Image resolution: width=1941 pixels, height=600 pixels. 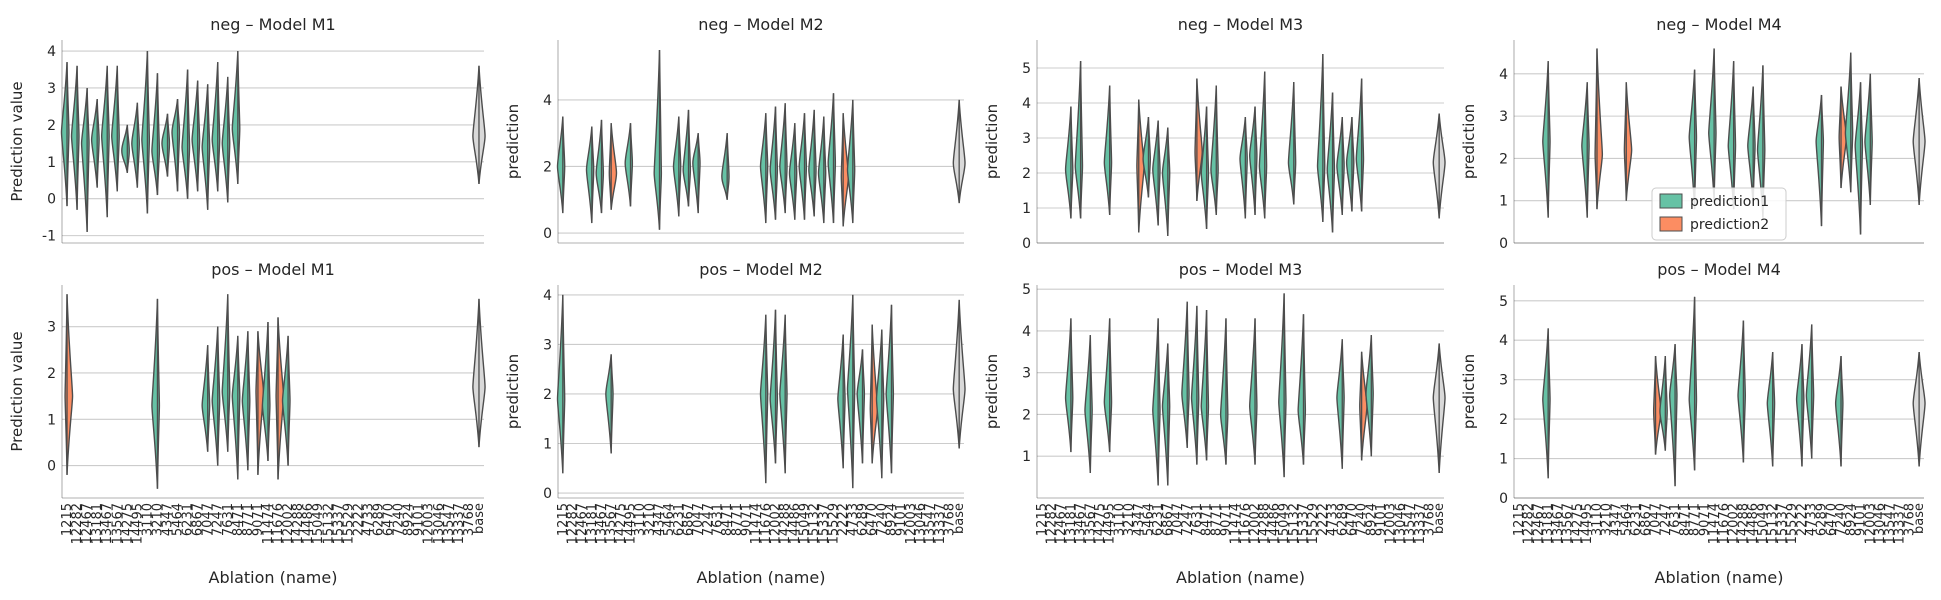 What do you see at coordinates (1718, 24) in the screenshot?
I see `subplot-title: neg – Model M4` at bounding box center [1718, 24].